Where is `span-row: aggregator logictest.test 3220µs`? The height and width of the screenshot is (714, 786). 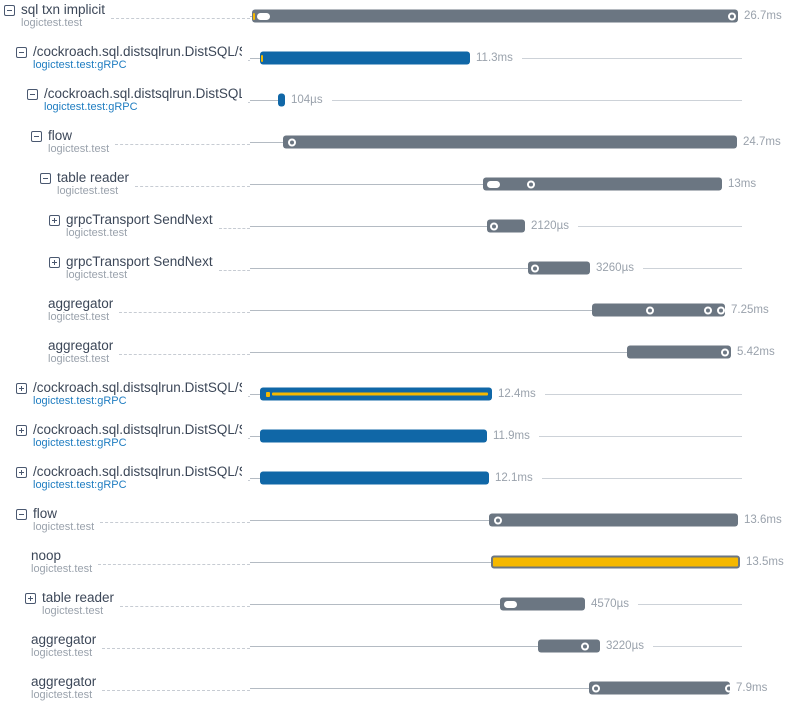
span-row: aggregator logictest.test 3220µs is located at coordinates (393, 646).